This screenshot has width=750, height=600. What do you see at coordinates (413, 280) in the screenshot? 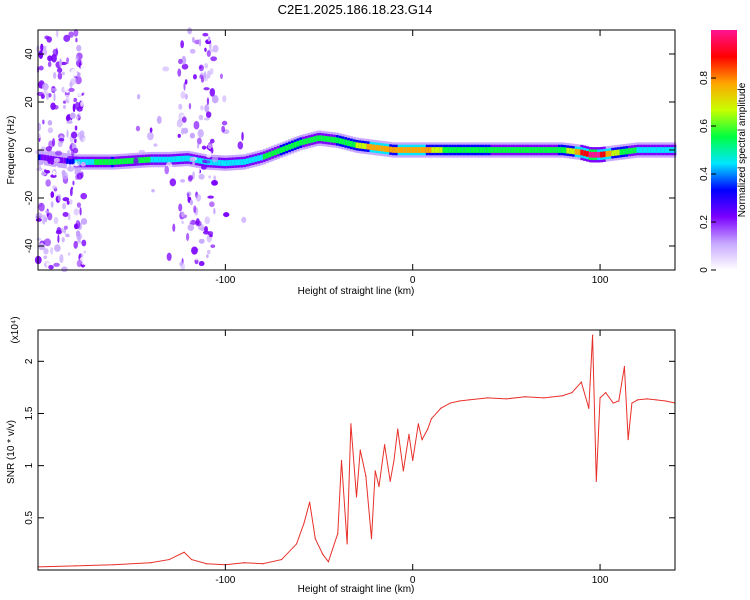
I see `spectrogram-x-tick-label: 0` at bounding box center [413, 280].